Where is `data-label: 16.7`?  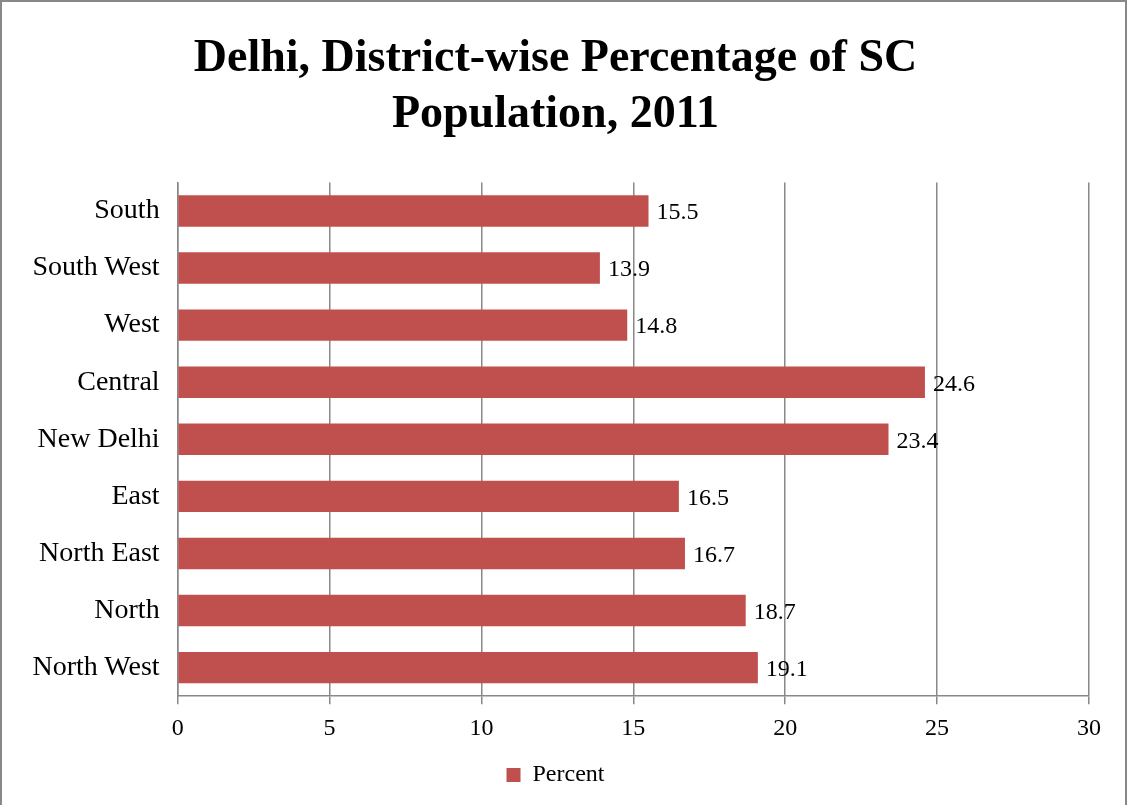 data-label: 16.7 is located at coordinates (713, 553).